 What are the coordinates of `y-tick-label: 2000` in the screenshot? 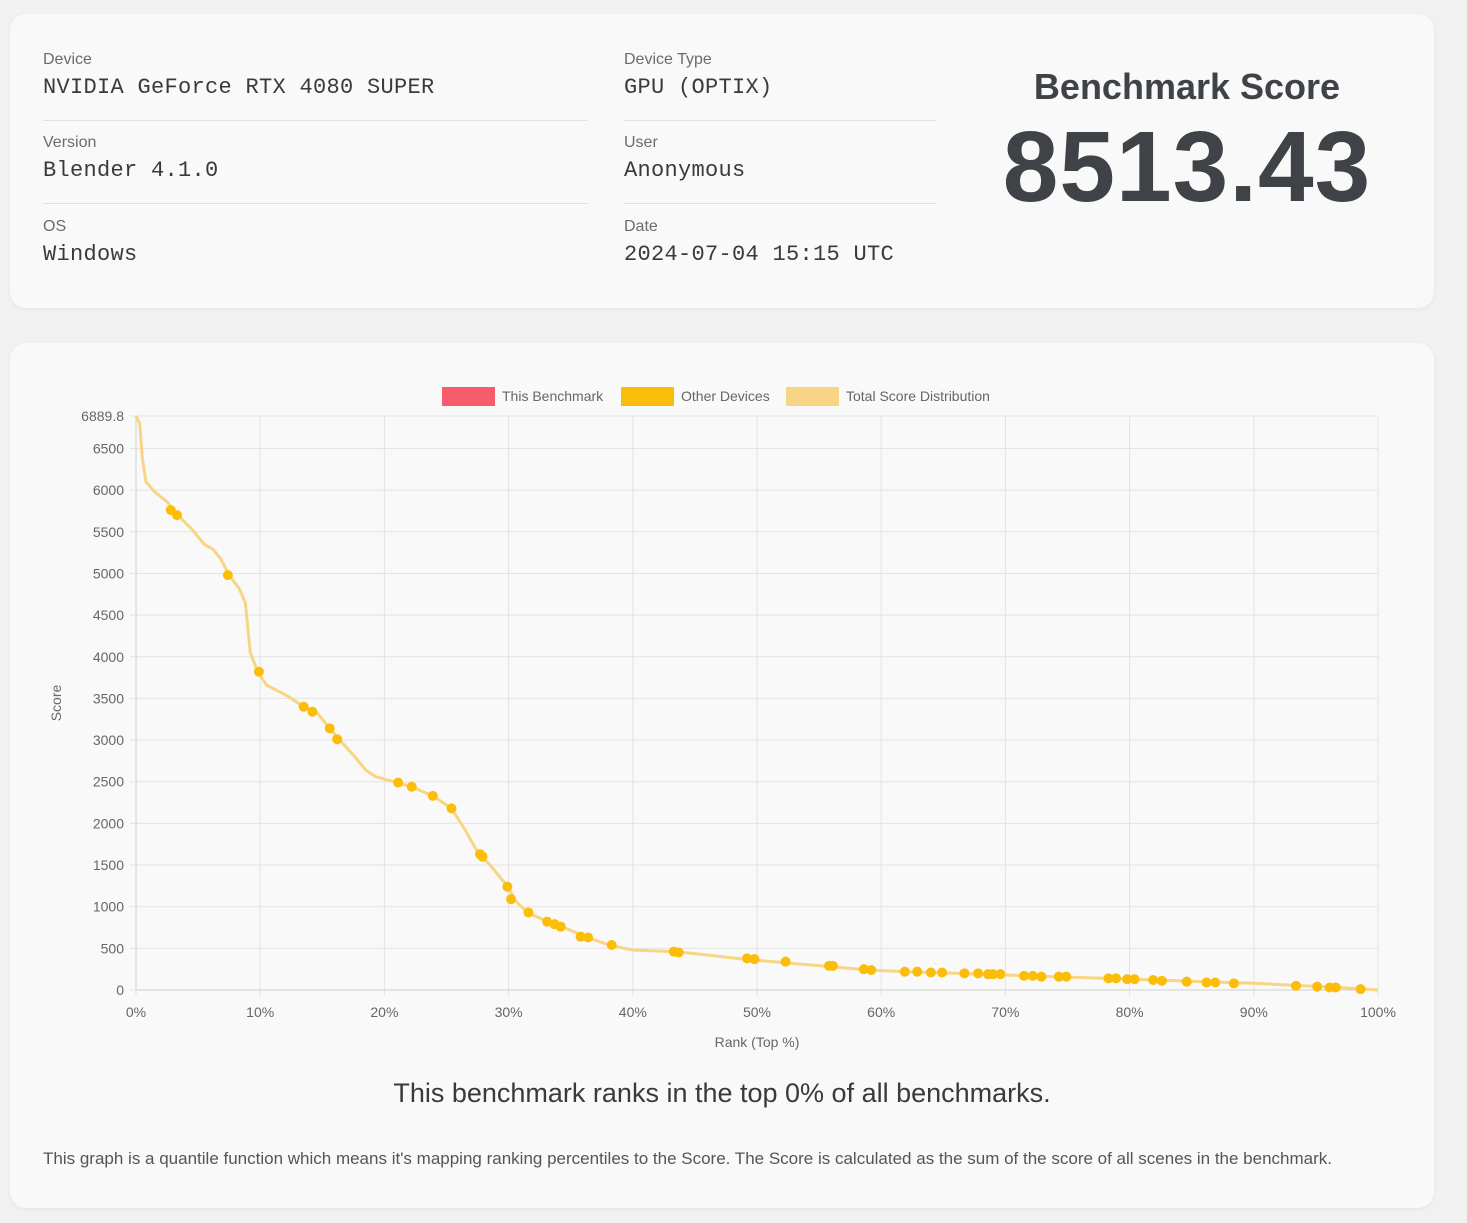 It's located at (108, 823).